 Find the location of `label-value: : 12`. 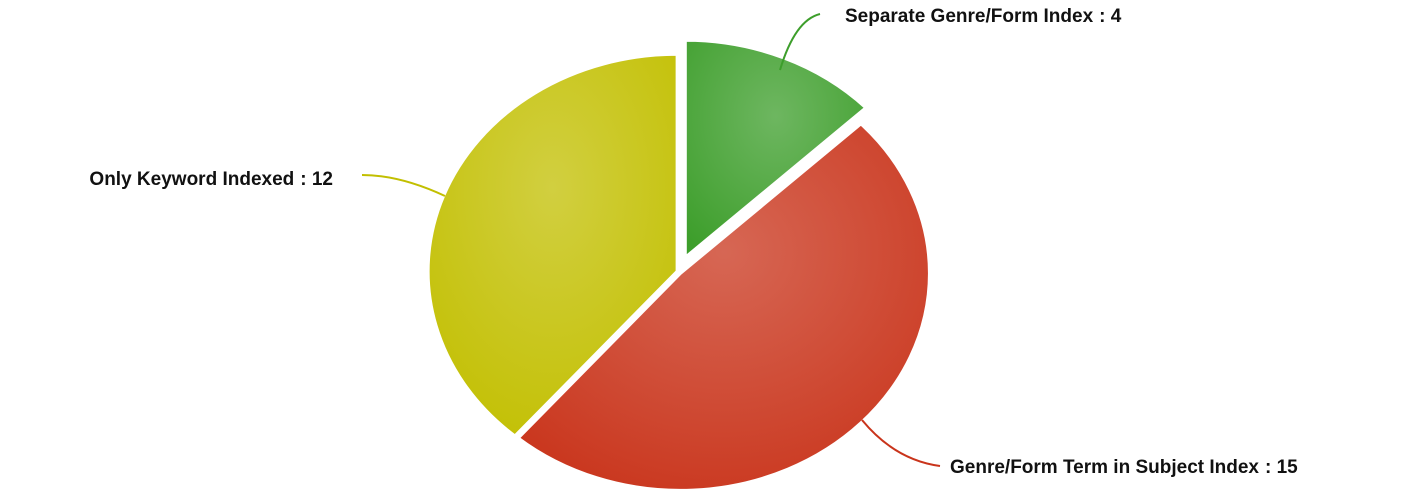

label-value: : 12 is located at coordinates (316, 179).